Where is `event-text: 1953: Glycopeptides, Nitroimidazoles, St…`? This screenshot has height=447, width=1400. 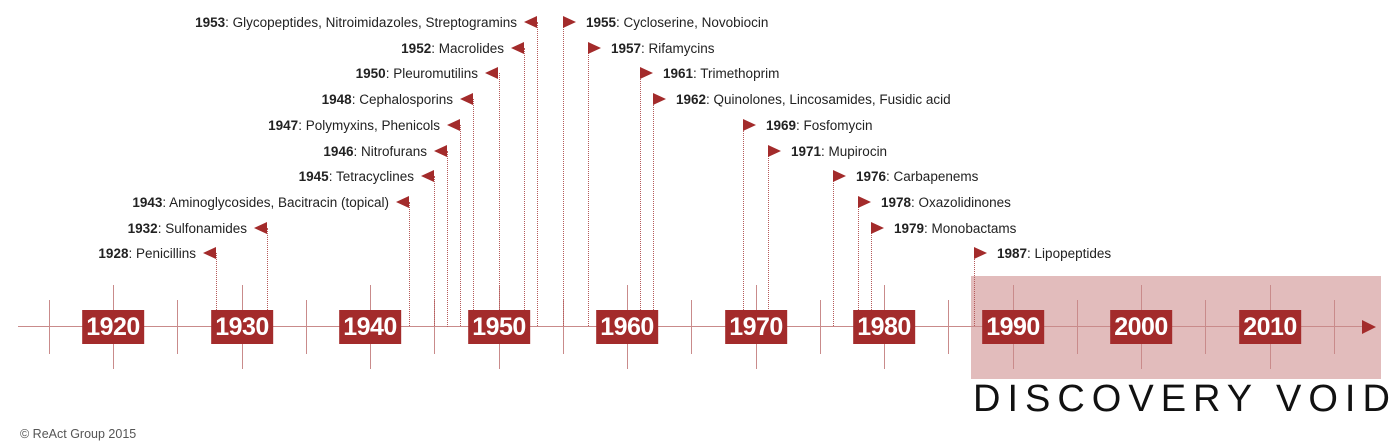 event-text: 1953: Glycopeptides, Nitroimidazoles, St… is located at coordinates (356, 22).